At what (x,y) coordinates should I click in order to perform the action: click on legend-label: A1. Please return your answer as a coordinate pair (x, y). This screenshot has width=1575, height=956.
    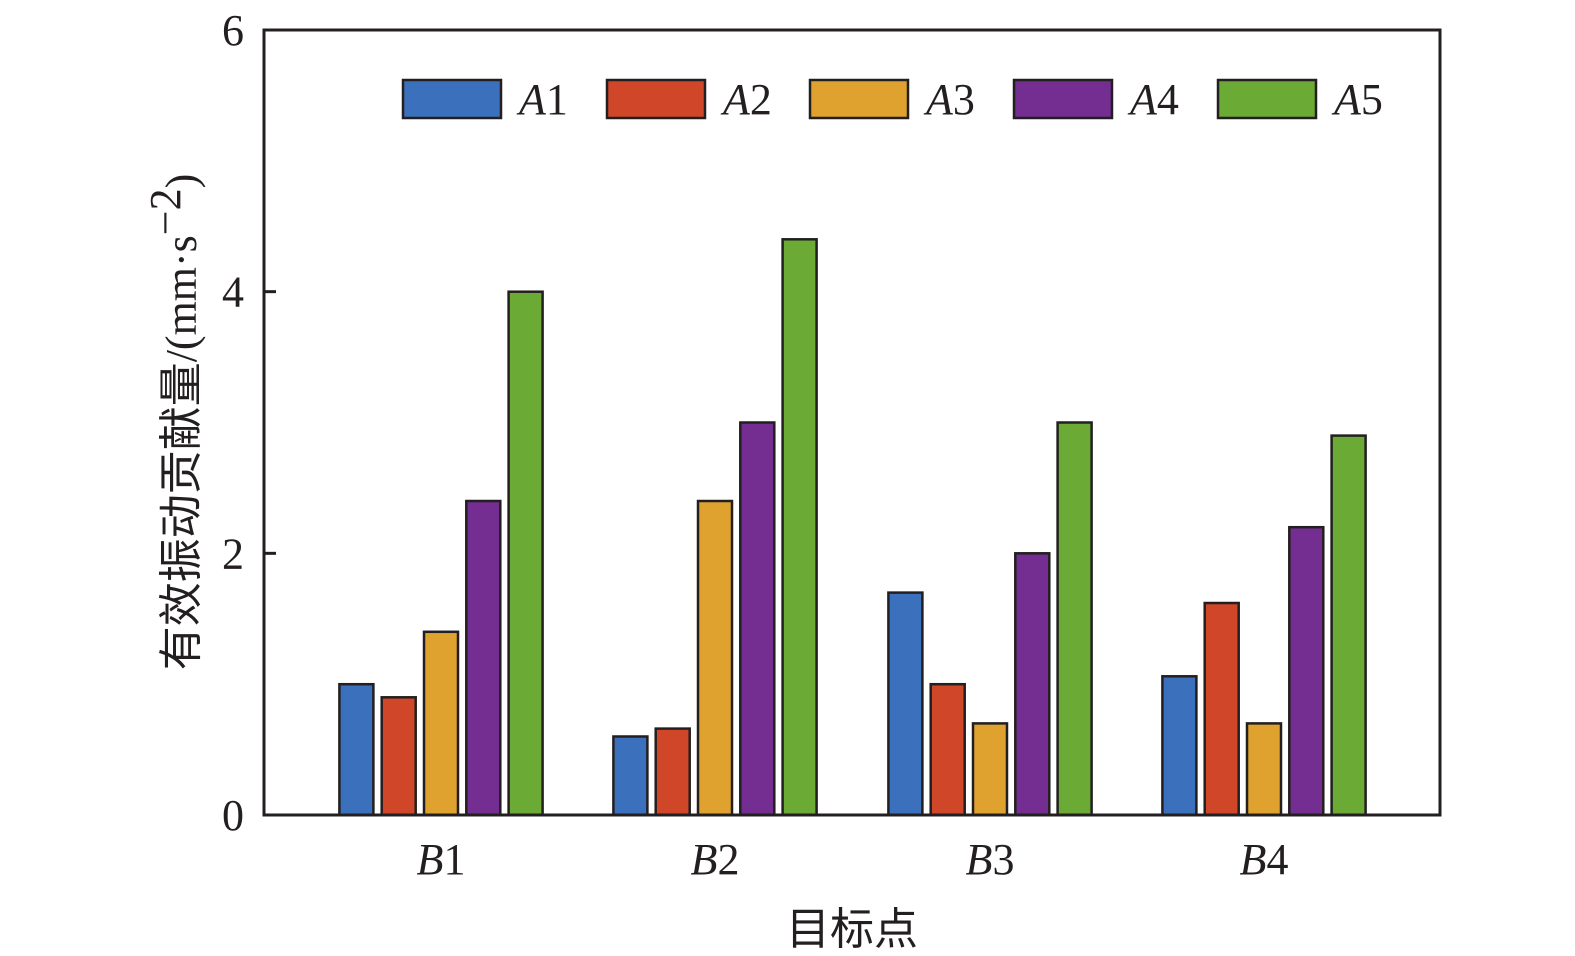
    Looking at the image, I should click on (542, 99).